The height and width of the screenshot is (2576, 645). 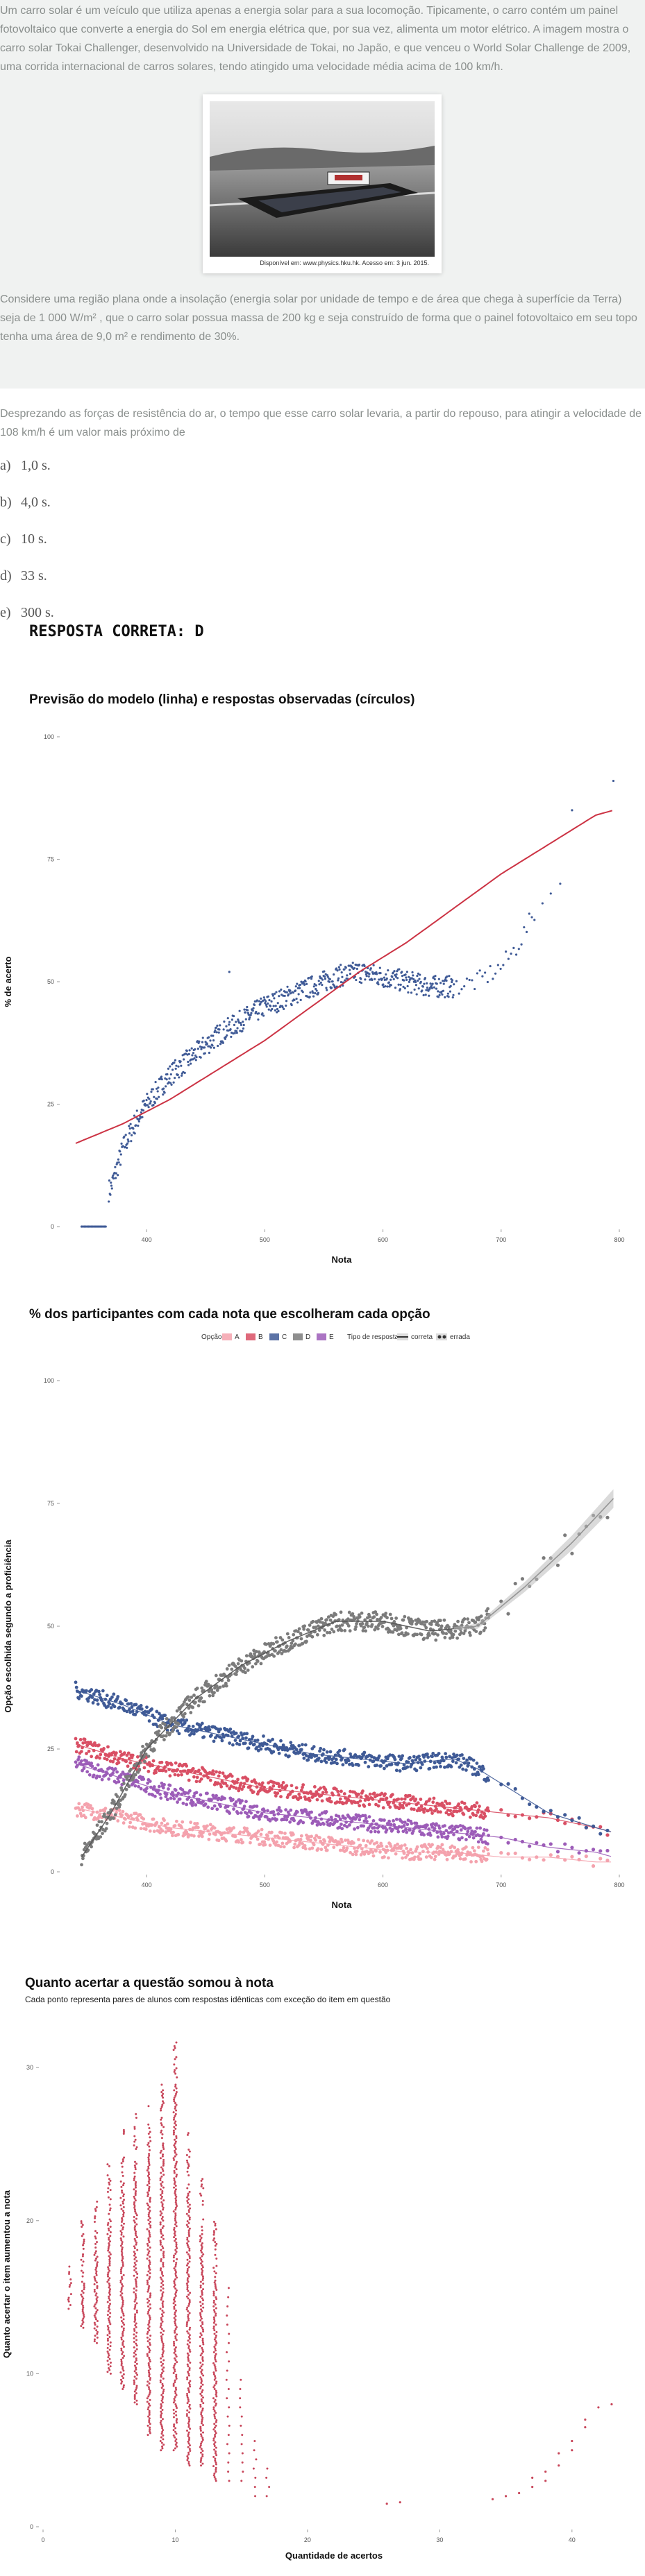 I want to click on alternative-e: e) 300 s., so click(x=27, y=615).